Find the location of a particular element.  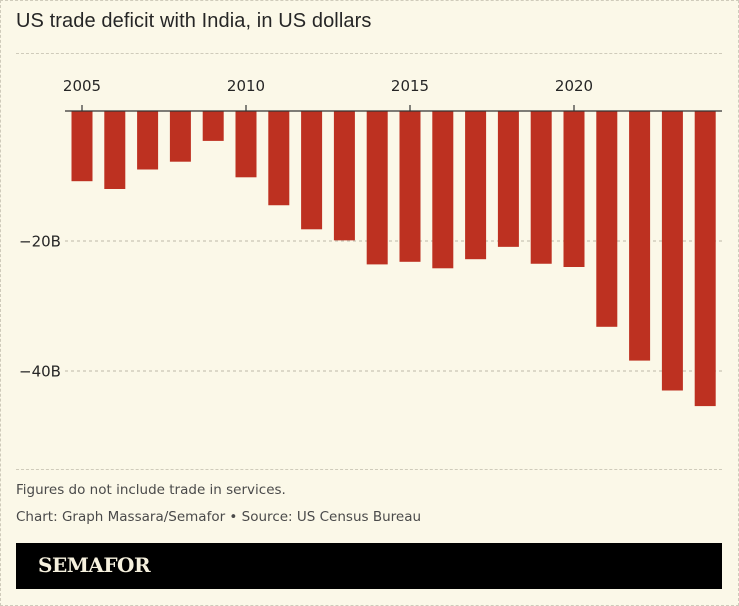

bar-2019 is located at coordinates (541, 187).